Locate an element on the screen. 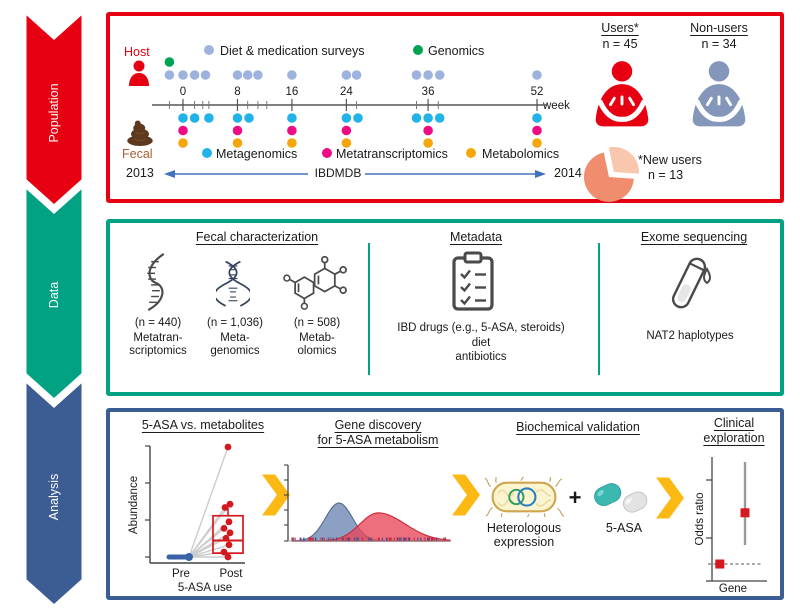 The height and width of the screenshot is (614, 800). svg-text: 52 is located at coordinates (537, 92).